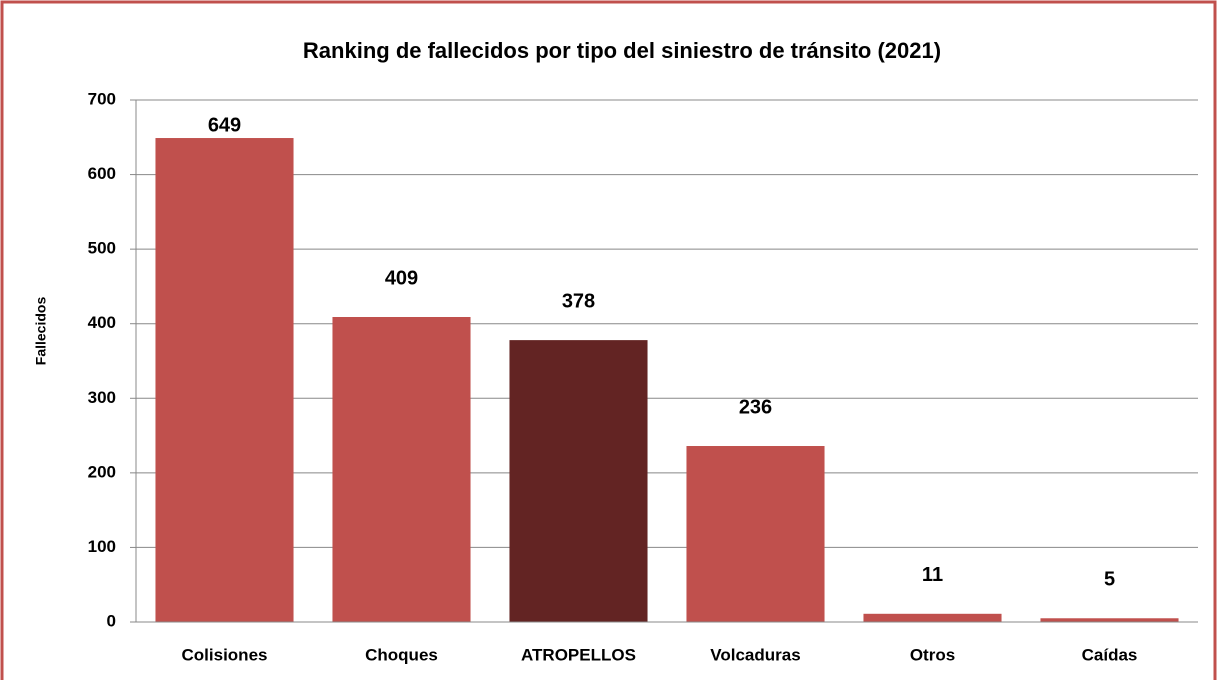  What do you see at coordinates (102, 322) in the screenshot?
I see `y-tick-label: 400` at bounding box center [102, 322].